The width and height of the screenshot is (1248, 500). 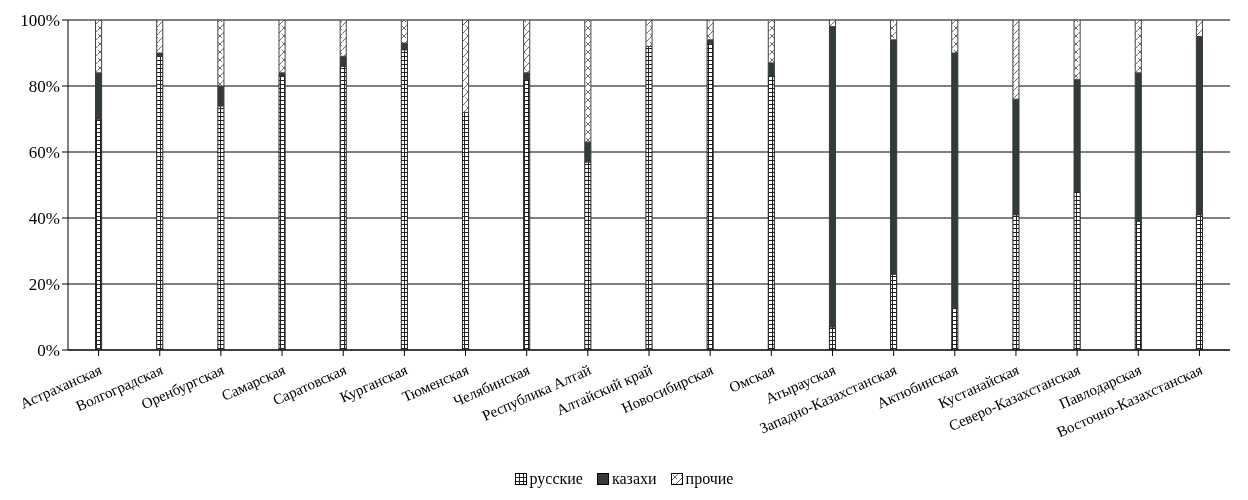 What do you see at coordinates (555, 479) in the screenshot?
I see `legend-label: русские` at bounding box center [555, 479].